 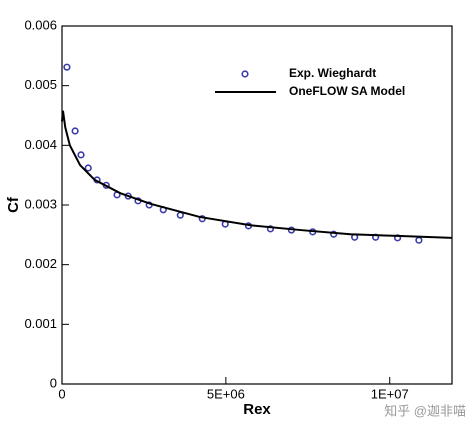 I want to click on x-axis-label: Rex, so click(x=257, y=409).